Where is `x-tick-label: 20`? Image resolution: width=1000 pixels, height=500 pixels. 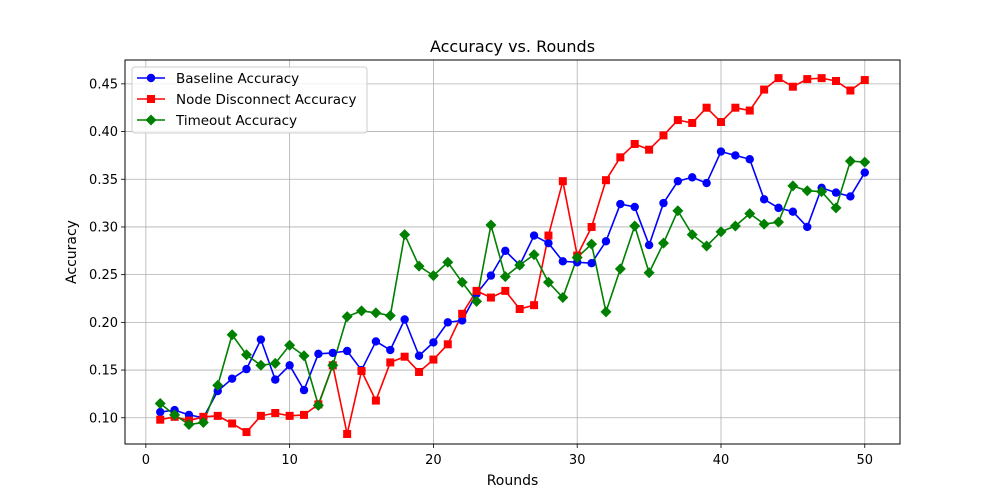
x-tick-label: 20 is located at coordinates (433, 460).